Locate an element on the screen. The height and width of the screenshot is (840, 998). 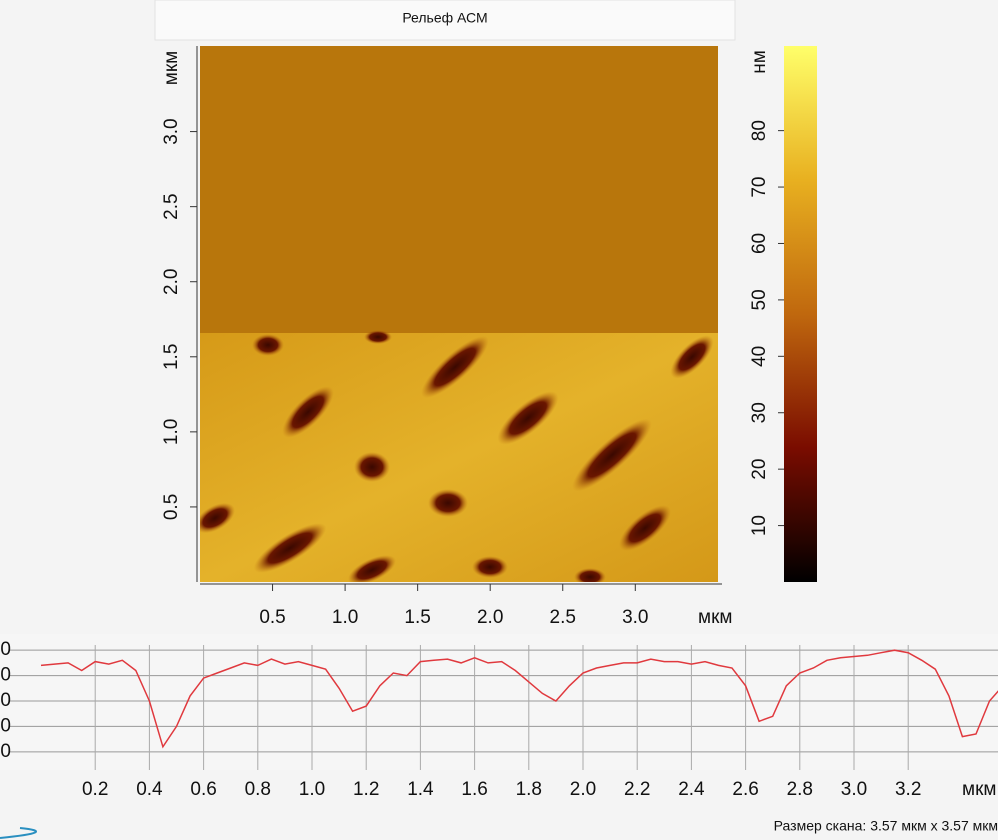
window-title: Рельеф АСМ is located at coordinates (444, 18).